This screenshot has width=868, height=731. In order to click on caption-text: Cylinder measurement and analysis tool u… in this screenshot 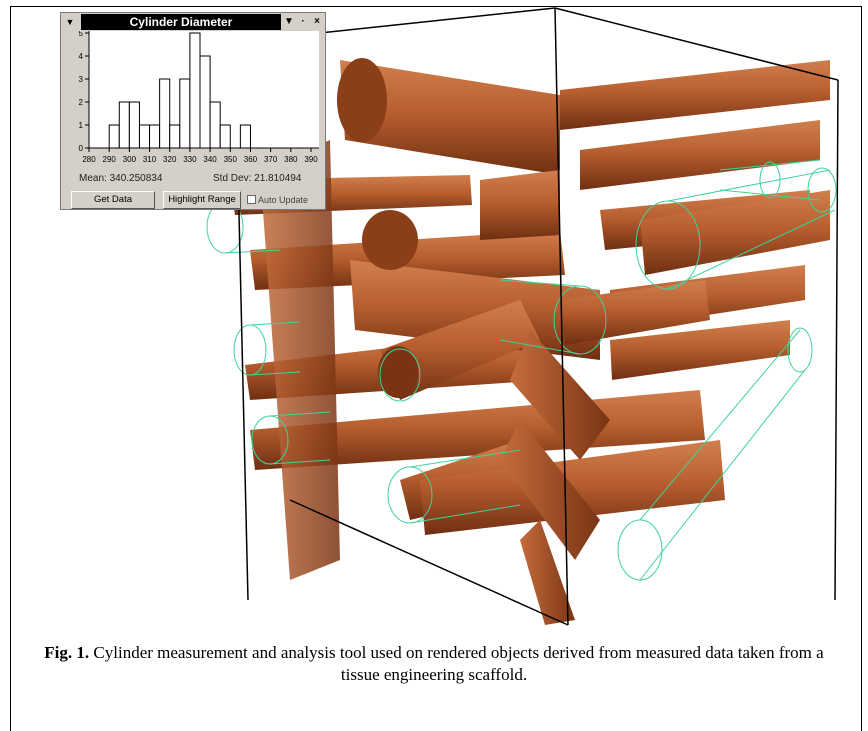, I will do `click(456, 663)`.